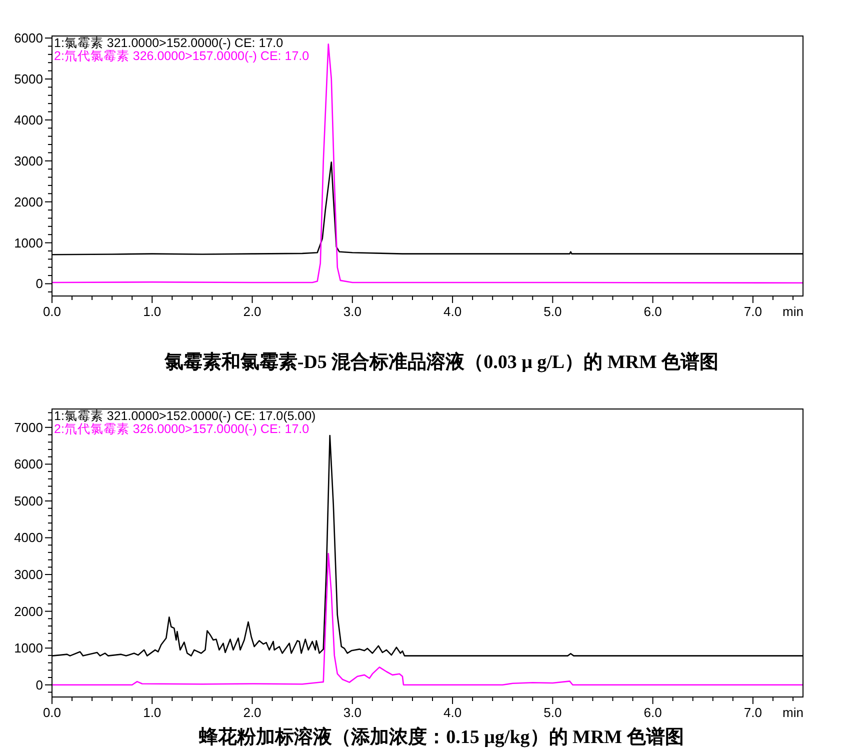  I want to click on text: 2:氘代氯霉素 326.0000>157.0000(-) CE: 17.0, so click(182, 429).